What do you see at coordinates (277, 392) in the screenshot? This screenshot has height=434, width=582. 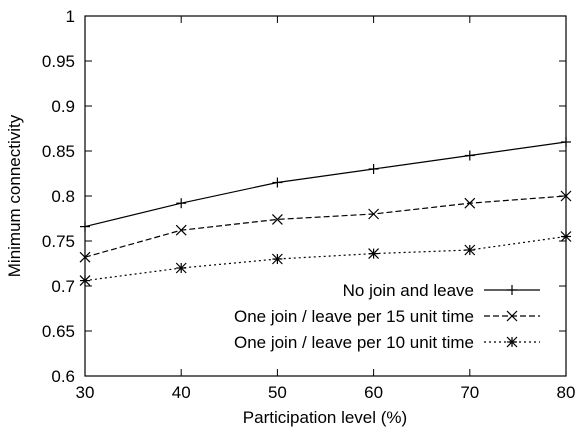 I see `x-tick-label: 50` at bounding box center [277, 392].